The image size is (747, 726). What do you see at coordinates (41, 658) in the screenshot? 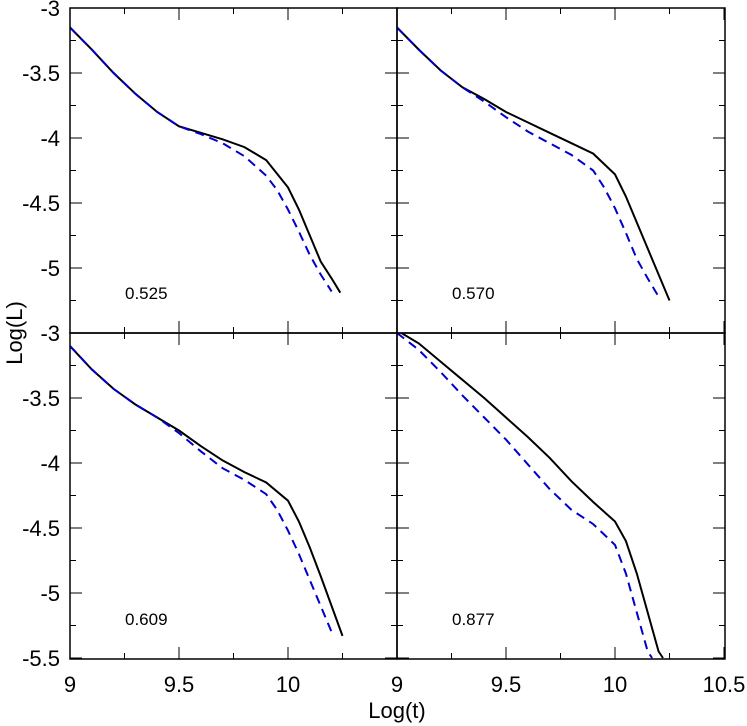
I see `y-tick-label: -5.5` at bounding box center [41, 658].